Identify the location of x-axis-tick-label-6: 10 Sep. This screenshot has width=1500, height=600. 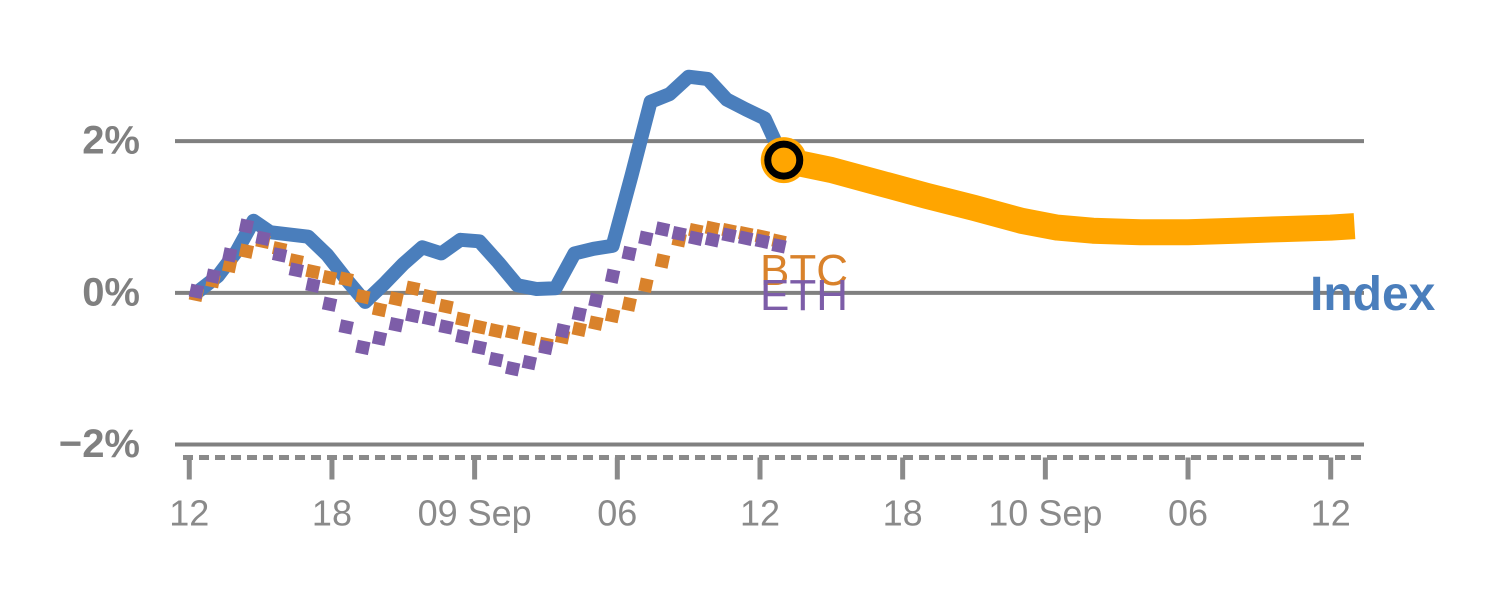
(1045, 513).